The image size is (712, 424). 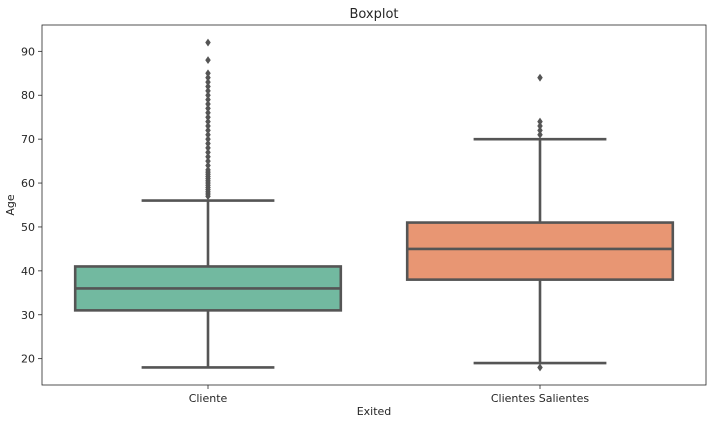 I want to click on y-tick-label-20: 20, so click(x=28, y=359).